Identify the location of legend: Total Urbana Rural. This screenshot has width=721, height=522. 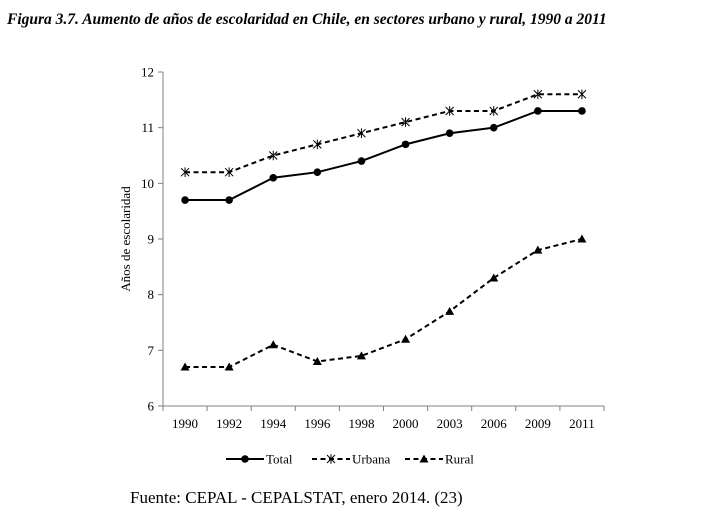
(350, 459).